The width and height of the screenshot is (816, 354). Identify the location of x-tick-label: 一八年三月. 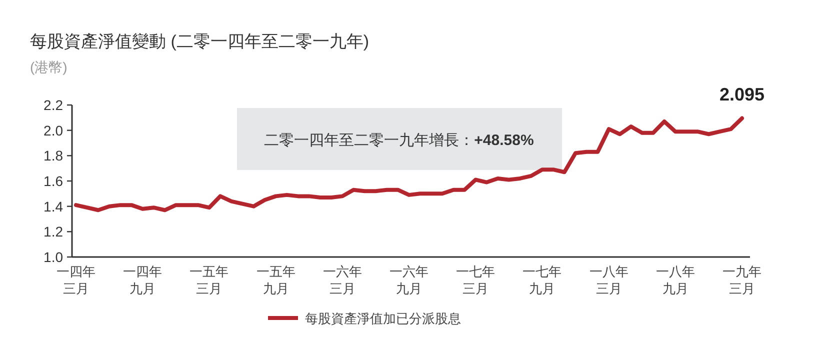
(608, 280).